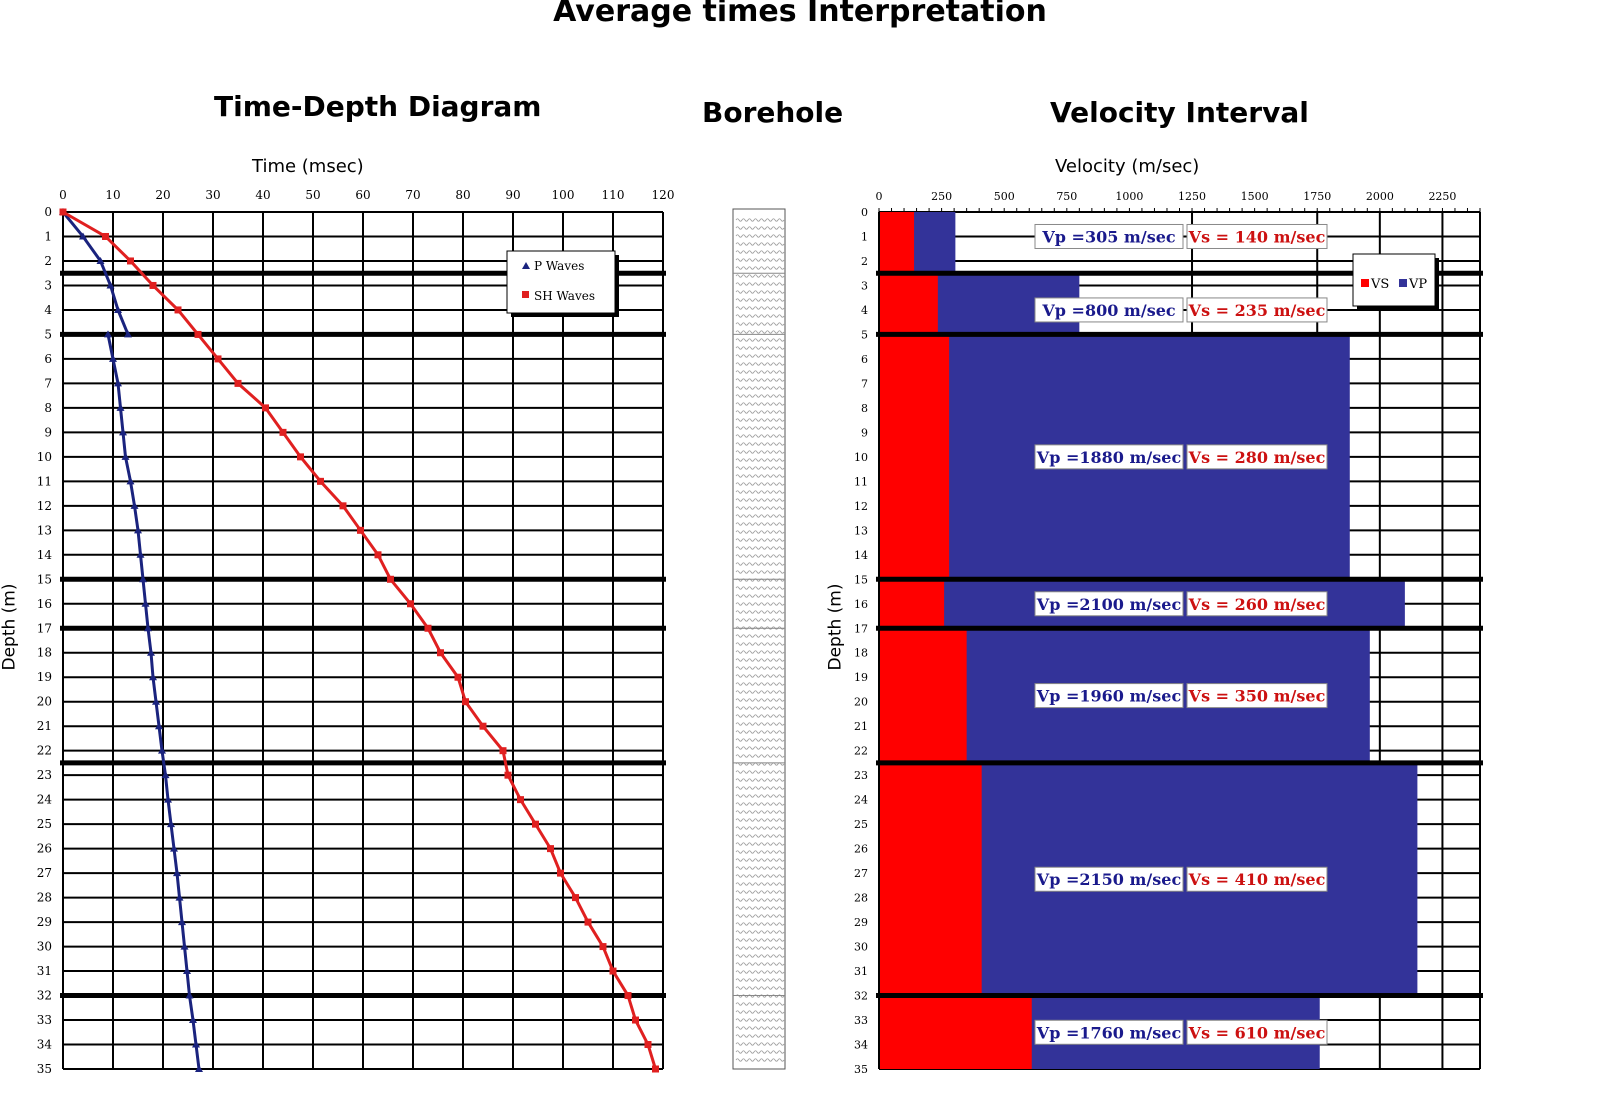  I want to click on velocity-y-tick-label: 20, so click(861, 702).